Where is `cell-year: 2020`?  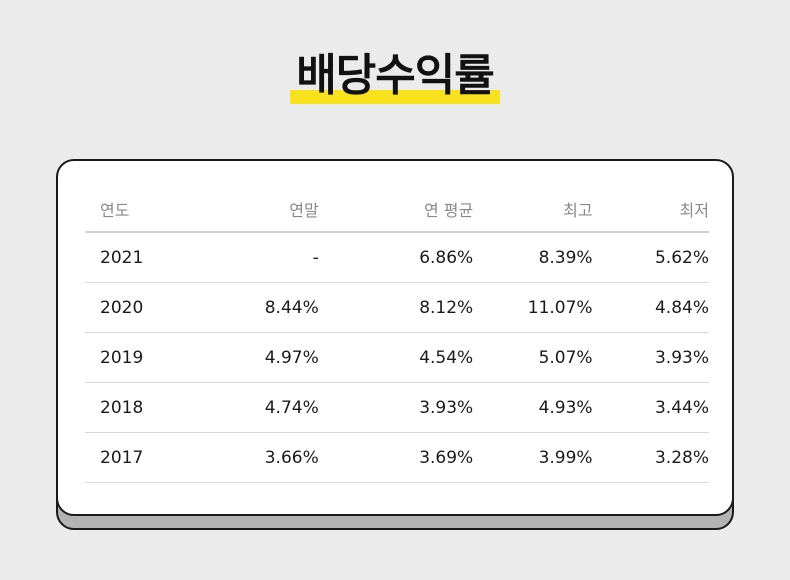 cell-year: 2020 is located at coordinates (153, 307).